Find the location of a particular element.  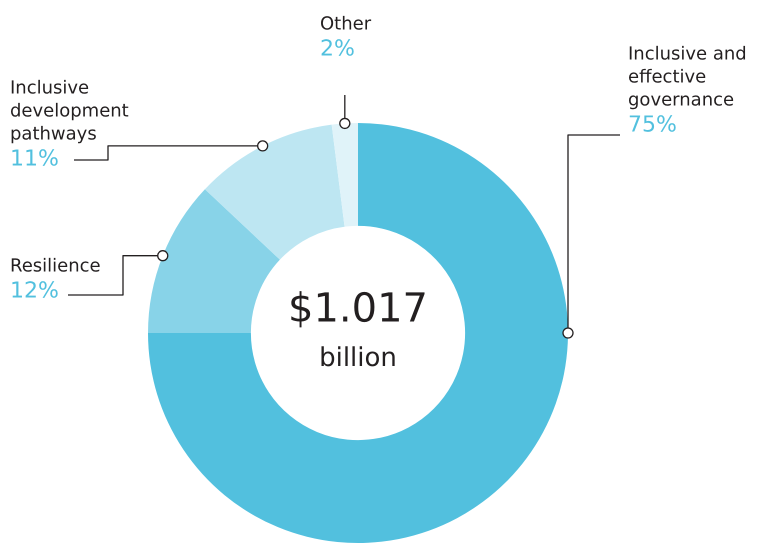

text: billion is located at coordinates (358, 357).